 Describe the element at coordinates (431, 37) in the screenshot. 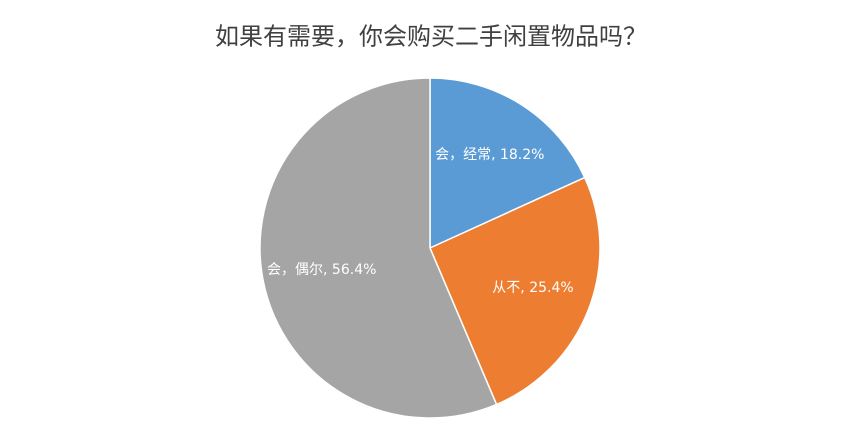

I see `chart-title: 如果有需要，你会购买二手闲置物品吗？` at that location.